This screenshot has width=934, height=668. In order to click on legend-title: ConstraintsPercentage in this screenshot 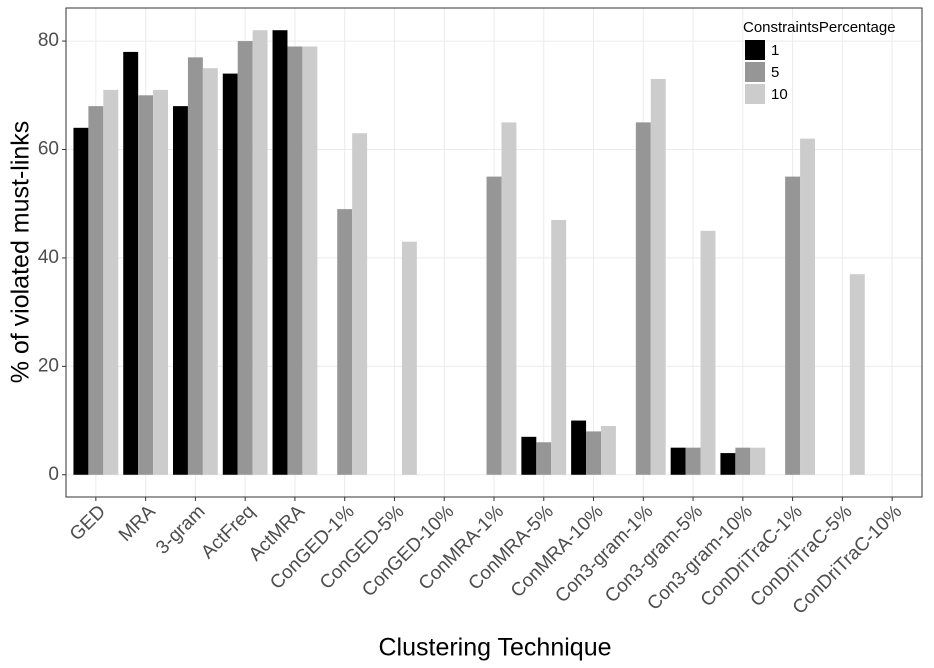, I will do `click(819, 27)`.